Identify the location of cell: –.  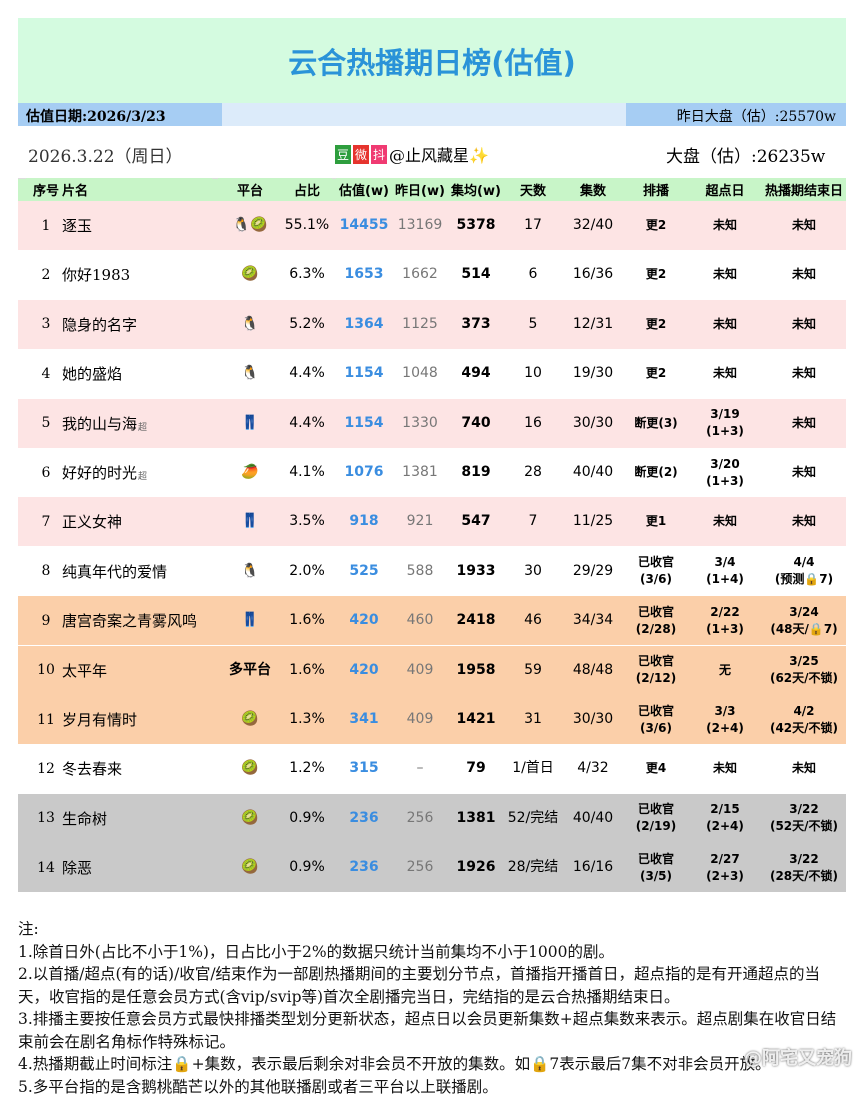
(420, 768).